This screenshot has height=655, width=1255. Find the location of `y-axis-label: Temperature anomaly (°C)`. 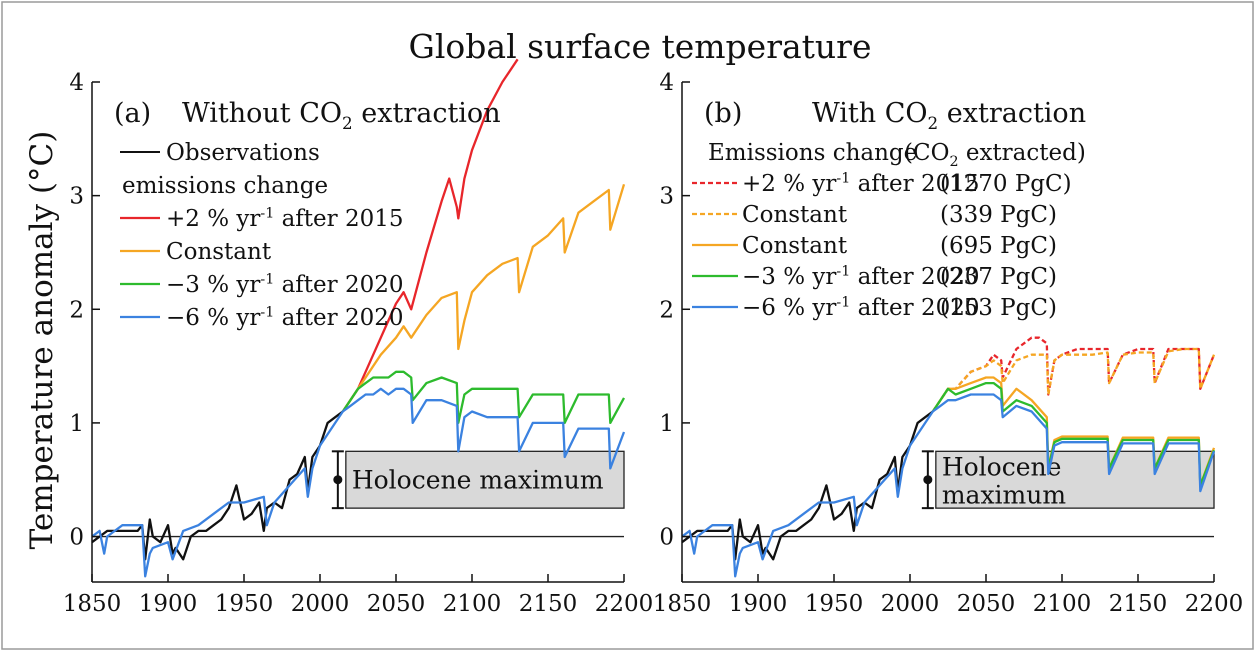

y-axis-label: Temperature anomaly (°C) is located at coordinates (42, 340).